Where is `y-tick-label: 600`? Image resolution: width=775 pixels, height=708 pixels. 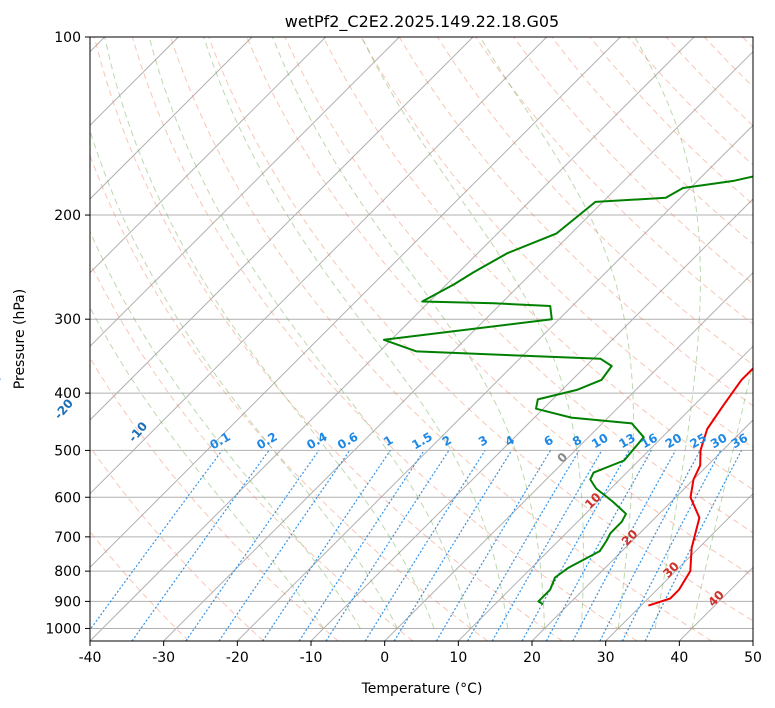 y-tick-label: 600 is located at coordinates (67, 498).